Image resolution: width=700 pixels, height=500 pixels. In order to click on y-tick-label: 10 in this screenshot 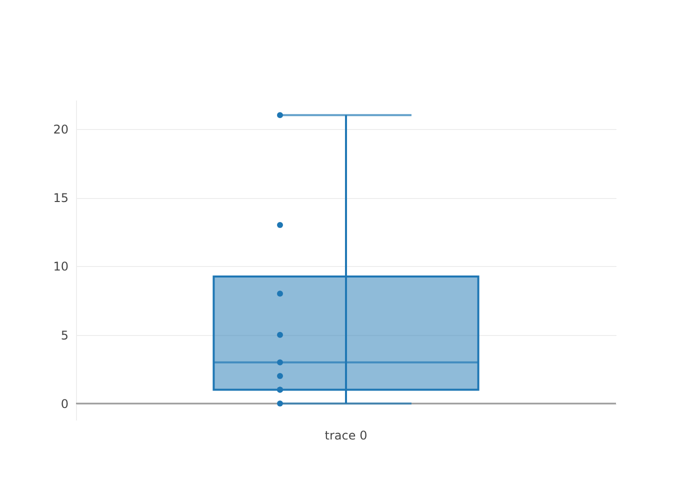, I will do `click(60, 267)`.